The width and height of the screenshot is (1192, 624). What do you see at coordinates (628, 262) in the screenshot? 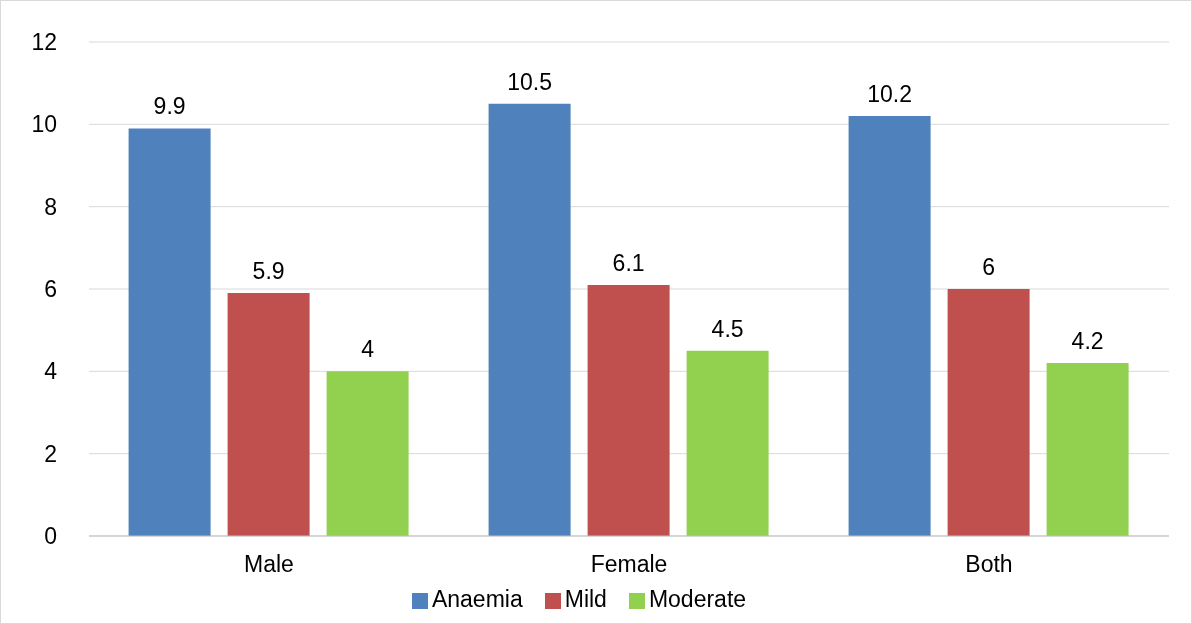
I see `data-label: 6.1` at bounding box center [628, 262].